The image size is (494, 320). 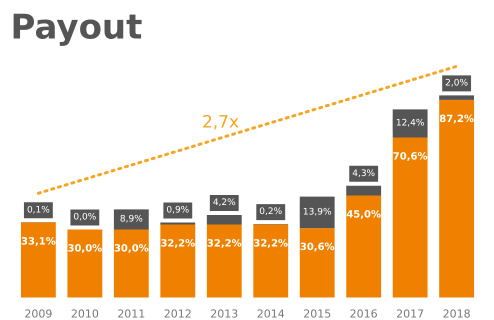 I want to click on x-tick-label: 2009, so click(x=38, y=314).